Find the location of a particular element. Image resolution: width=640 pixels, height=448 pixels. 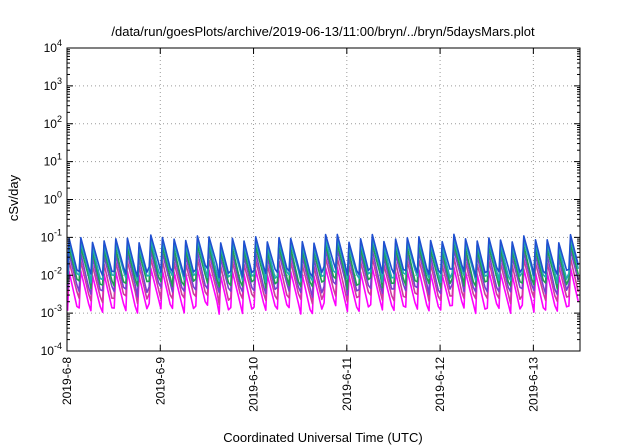

y-tick-label: 10¹ is located at coordinates (53, 160).